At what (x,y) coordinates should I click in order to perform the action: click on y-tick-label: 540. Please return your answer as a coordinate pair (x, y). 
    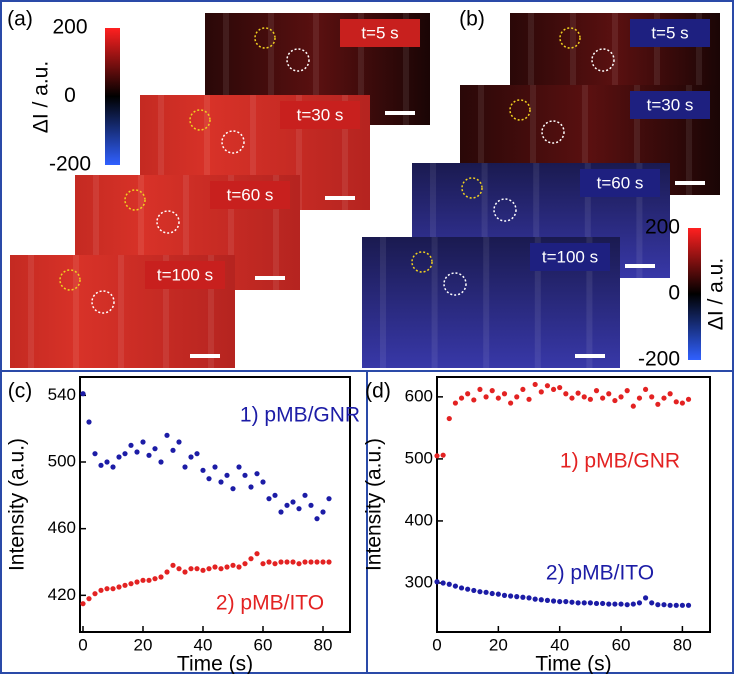
    Looking at the image, I should click on (62, 394).